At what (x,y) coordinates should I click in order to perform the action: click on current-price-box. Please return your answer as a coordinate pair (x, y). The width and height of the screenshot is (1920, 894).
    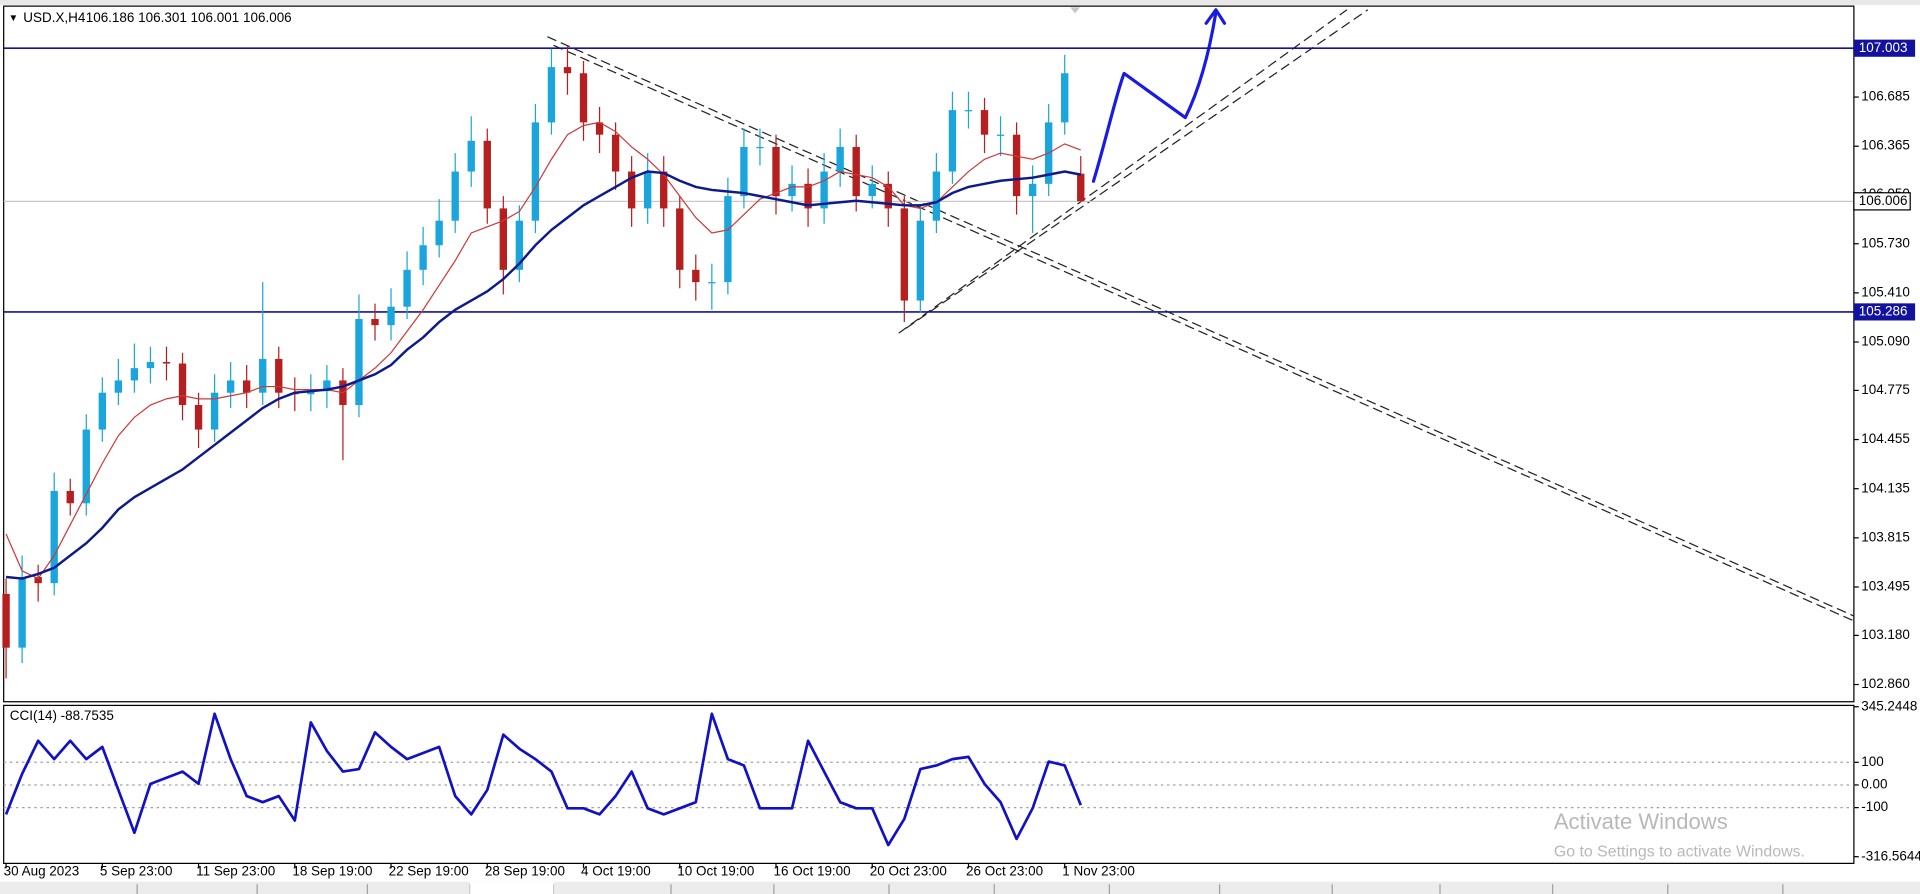
    Looking at the image, I should click on (1882, 201).